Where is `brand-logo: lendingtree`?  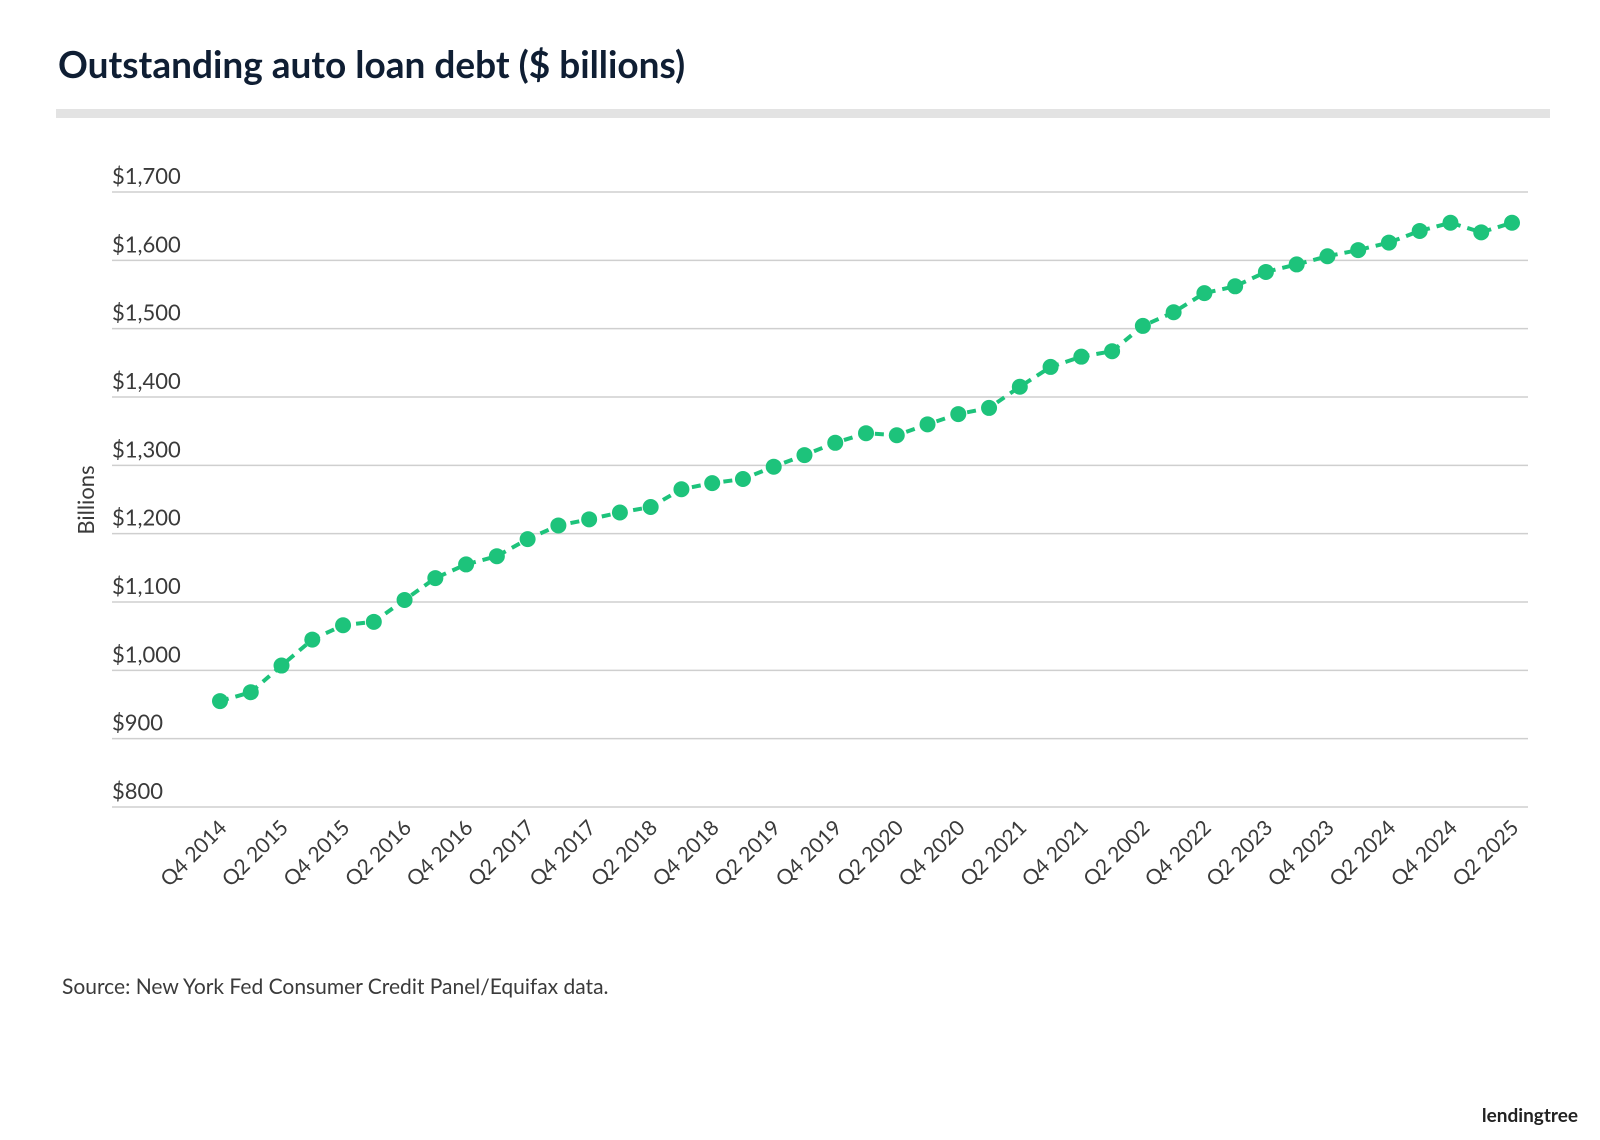 brand-logo: lendingtree is located at coordinates (1530, 1115).